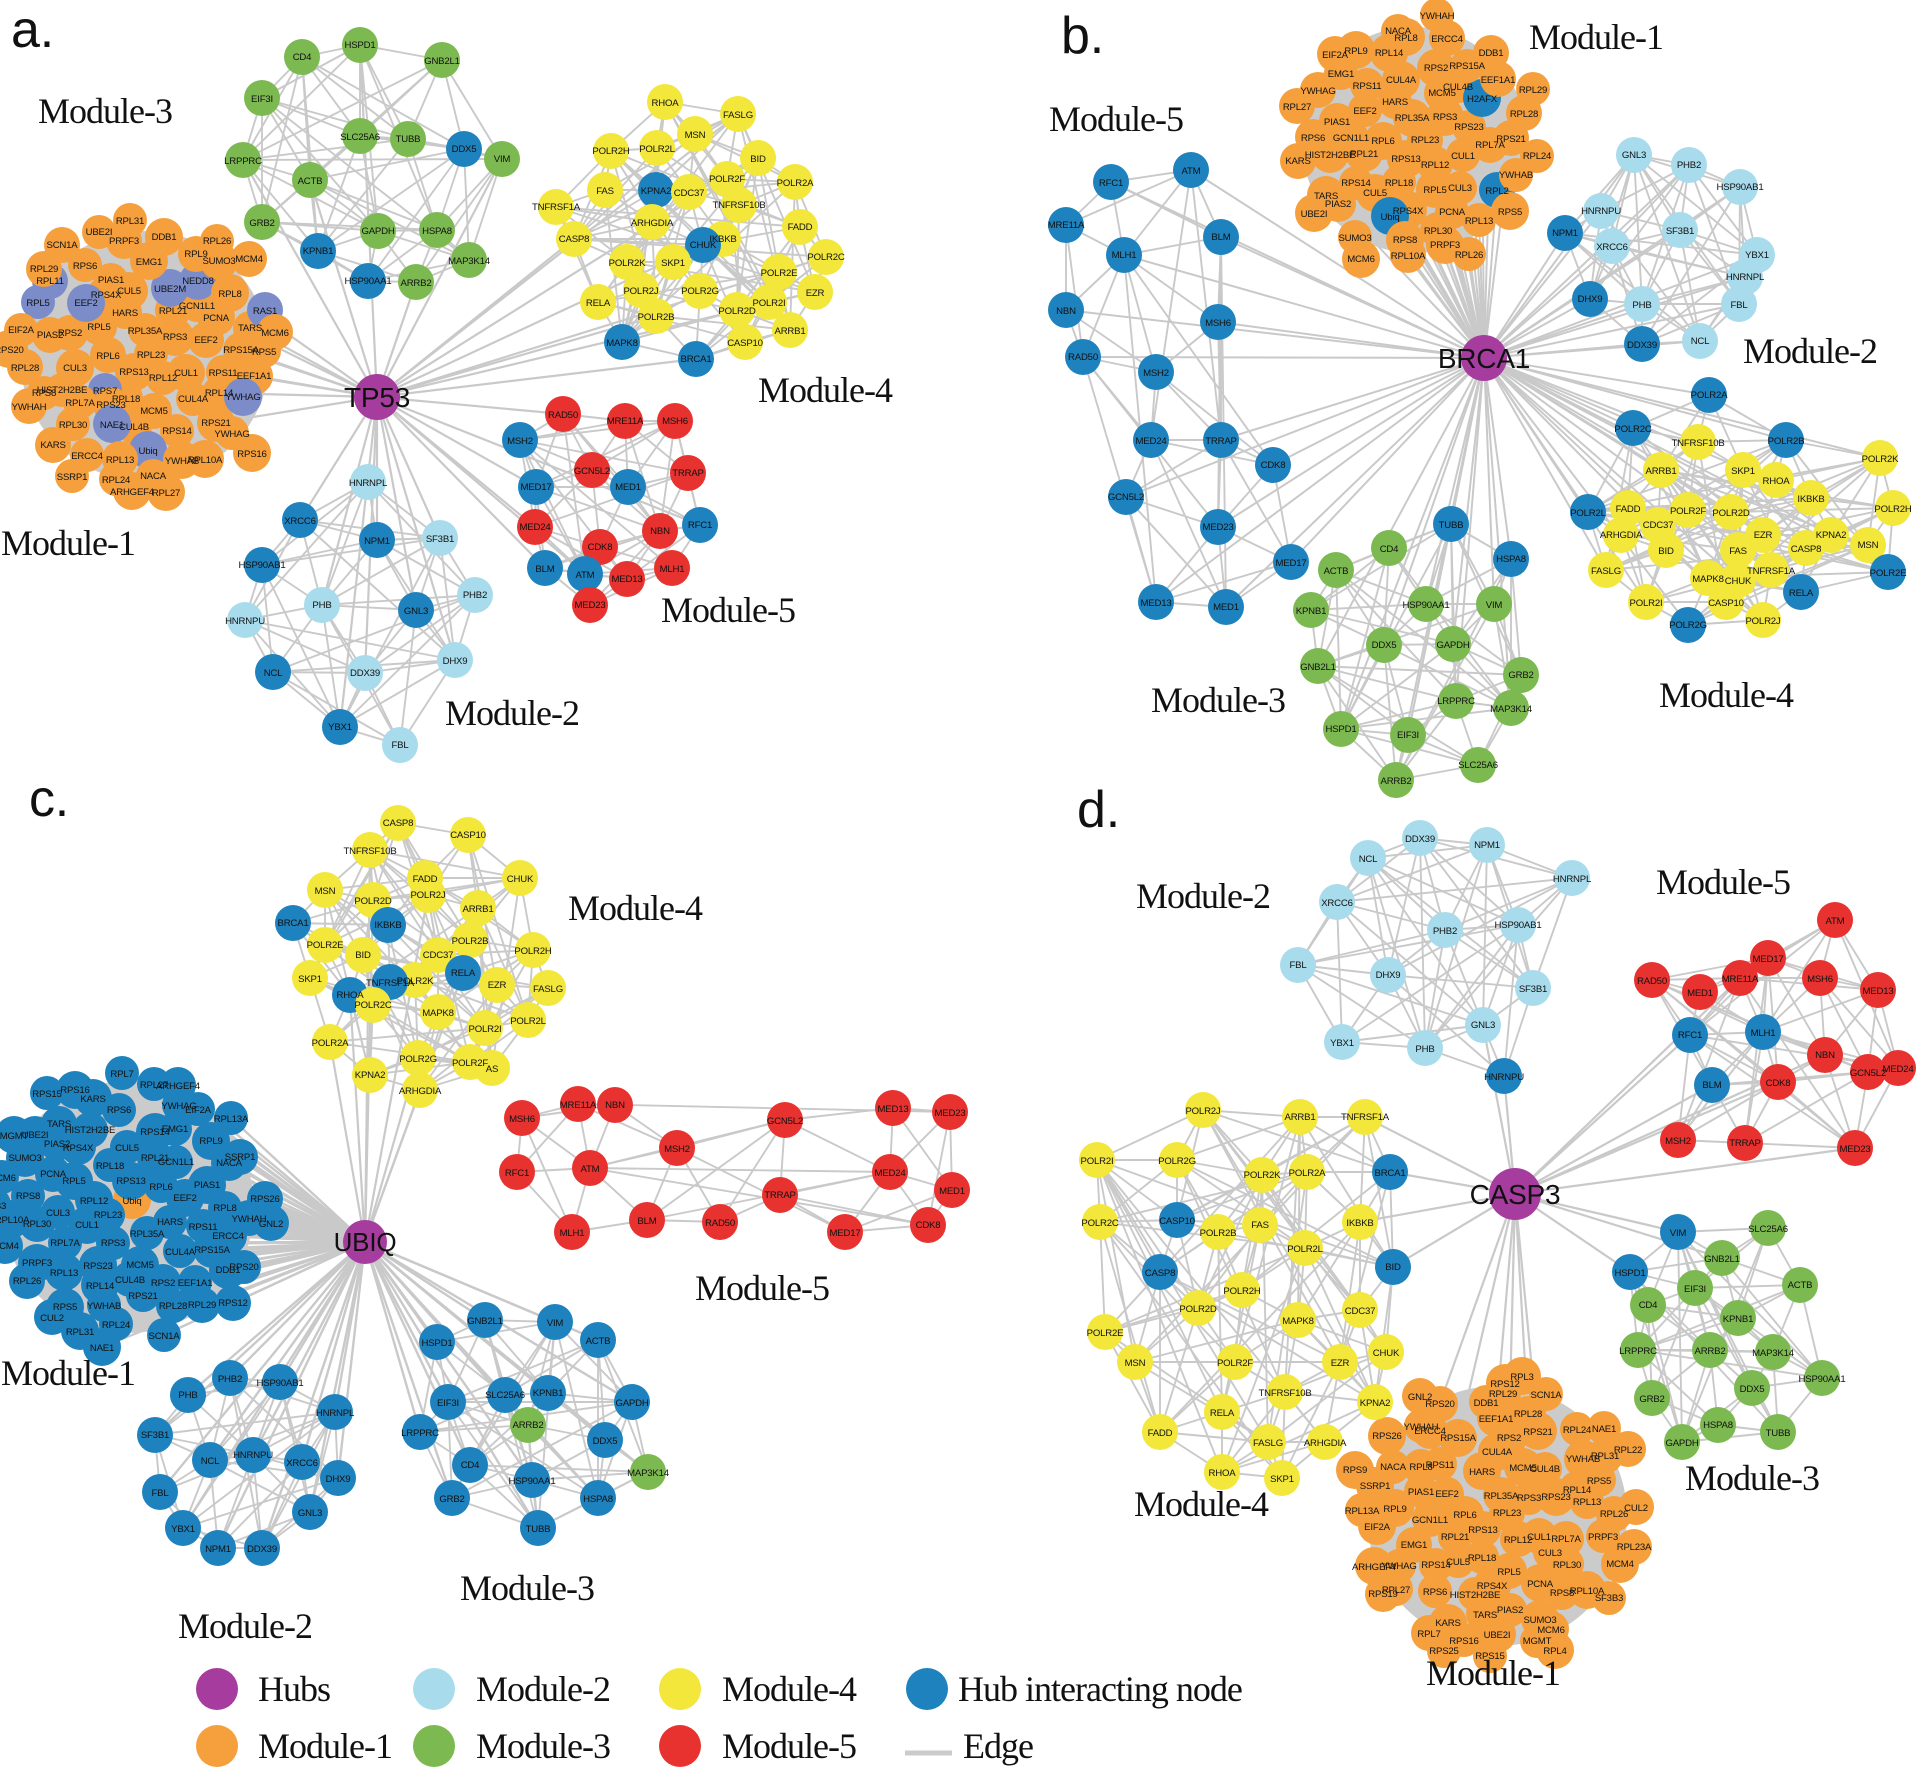 The image size is (1923, 1775). Describe the element at coordinates (1510, 139) in the screenshot. I see `svg-text: RPS21` at that location.